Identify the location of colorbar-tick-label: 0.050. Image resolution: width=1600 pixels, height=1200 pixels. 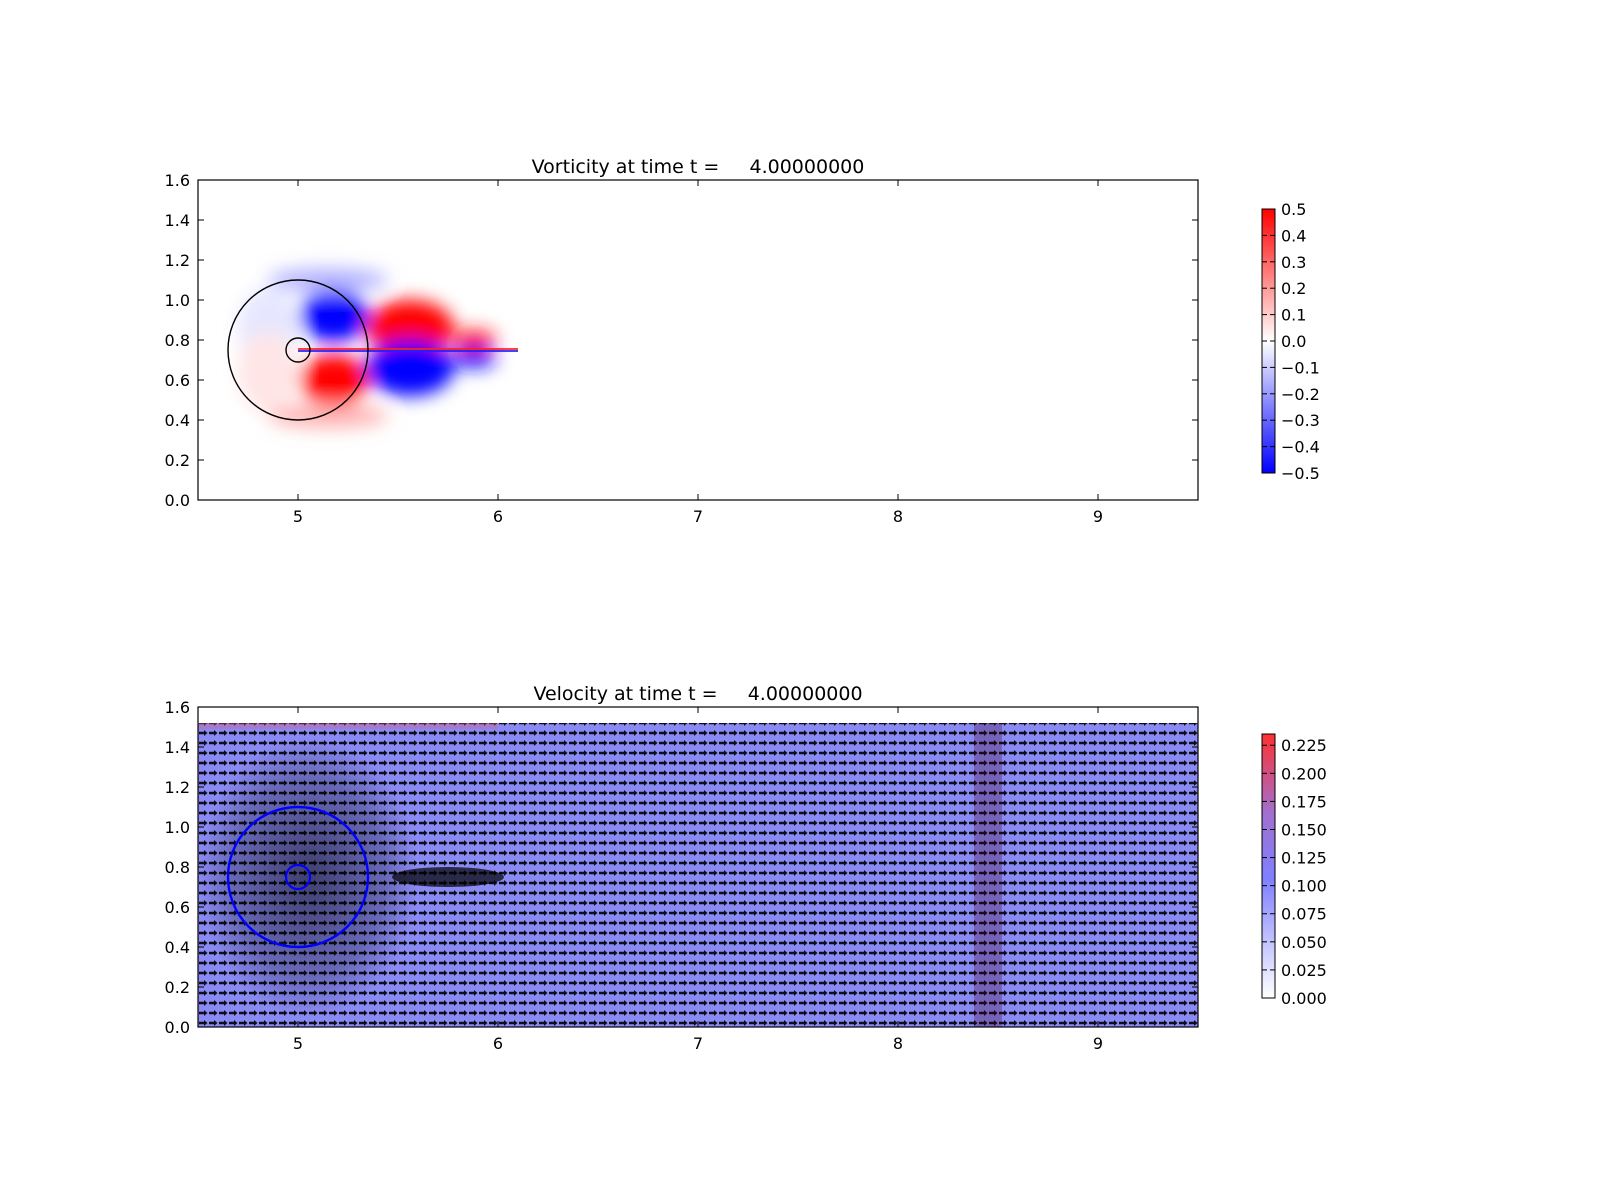
(1304, 942).